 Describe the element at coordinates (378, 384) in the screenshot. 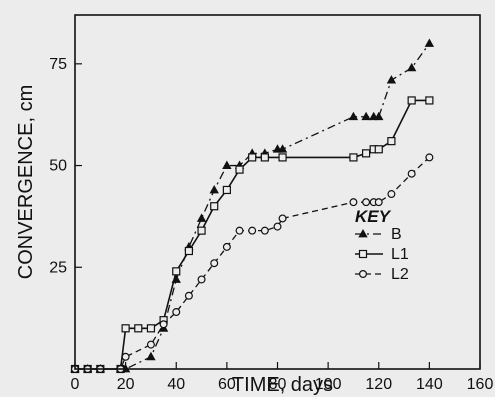

I see `x-tick-label: 120` at that location.